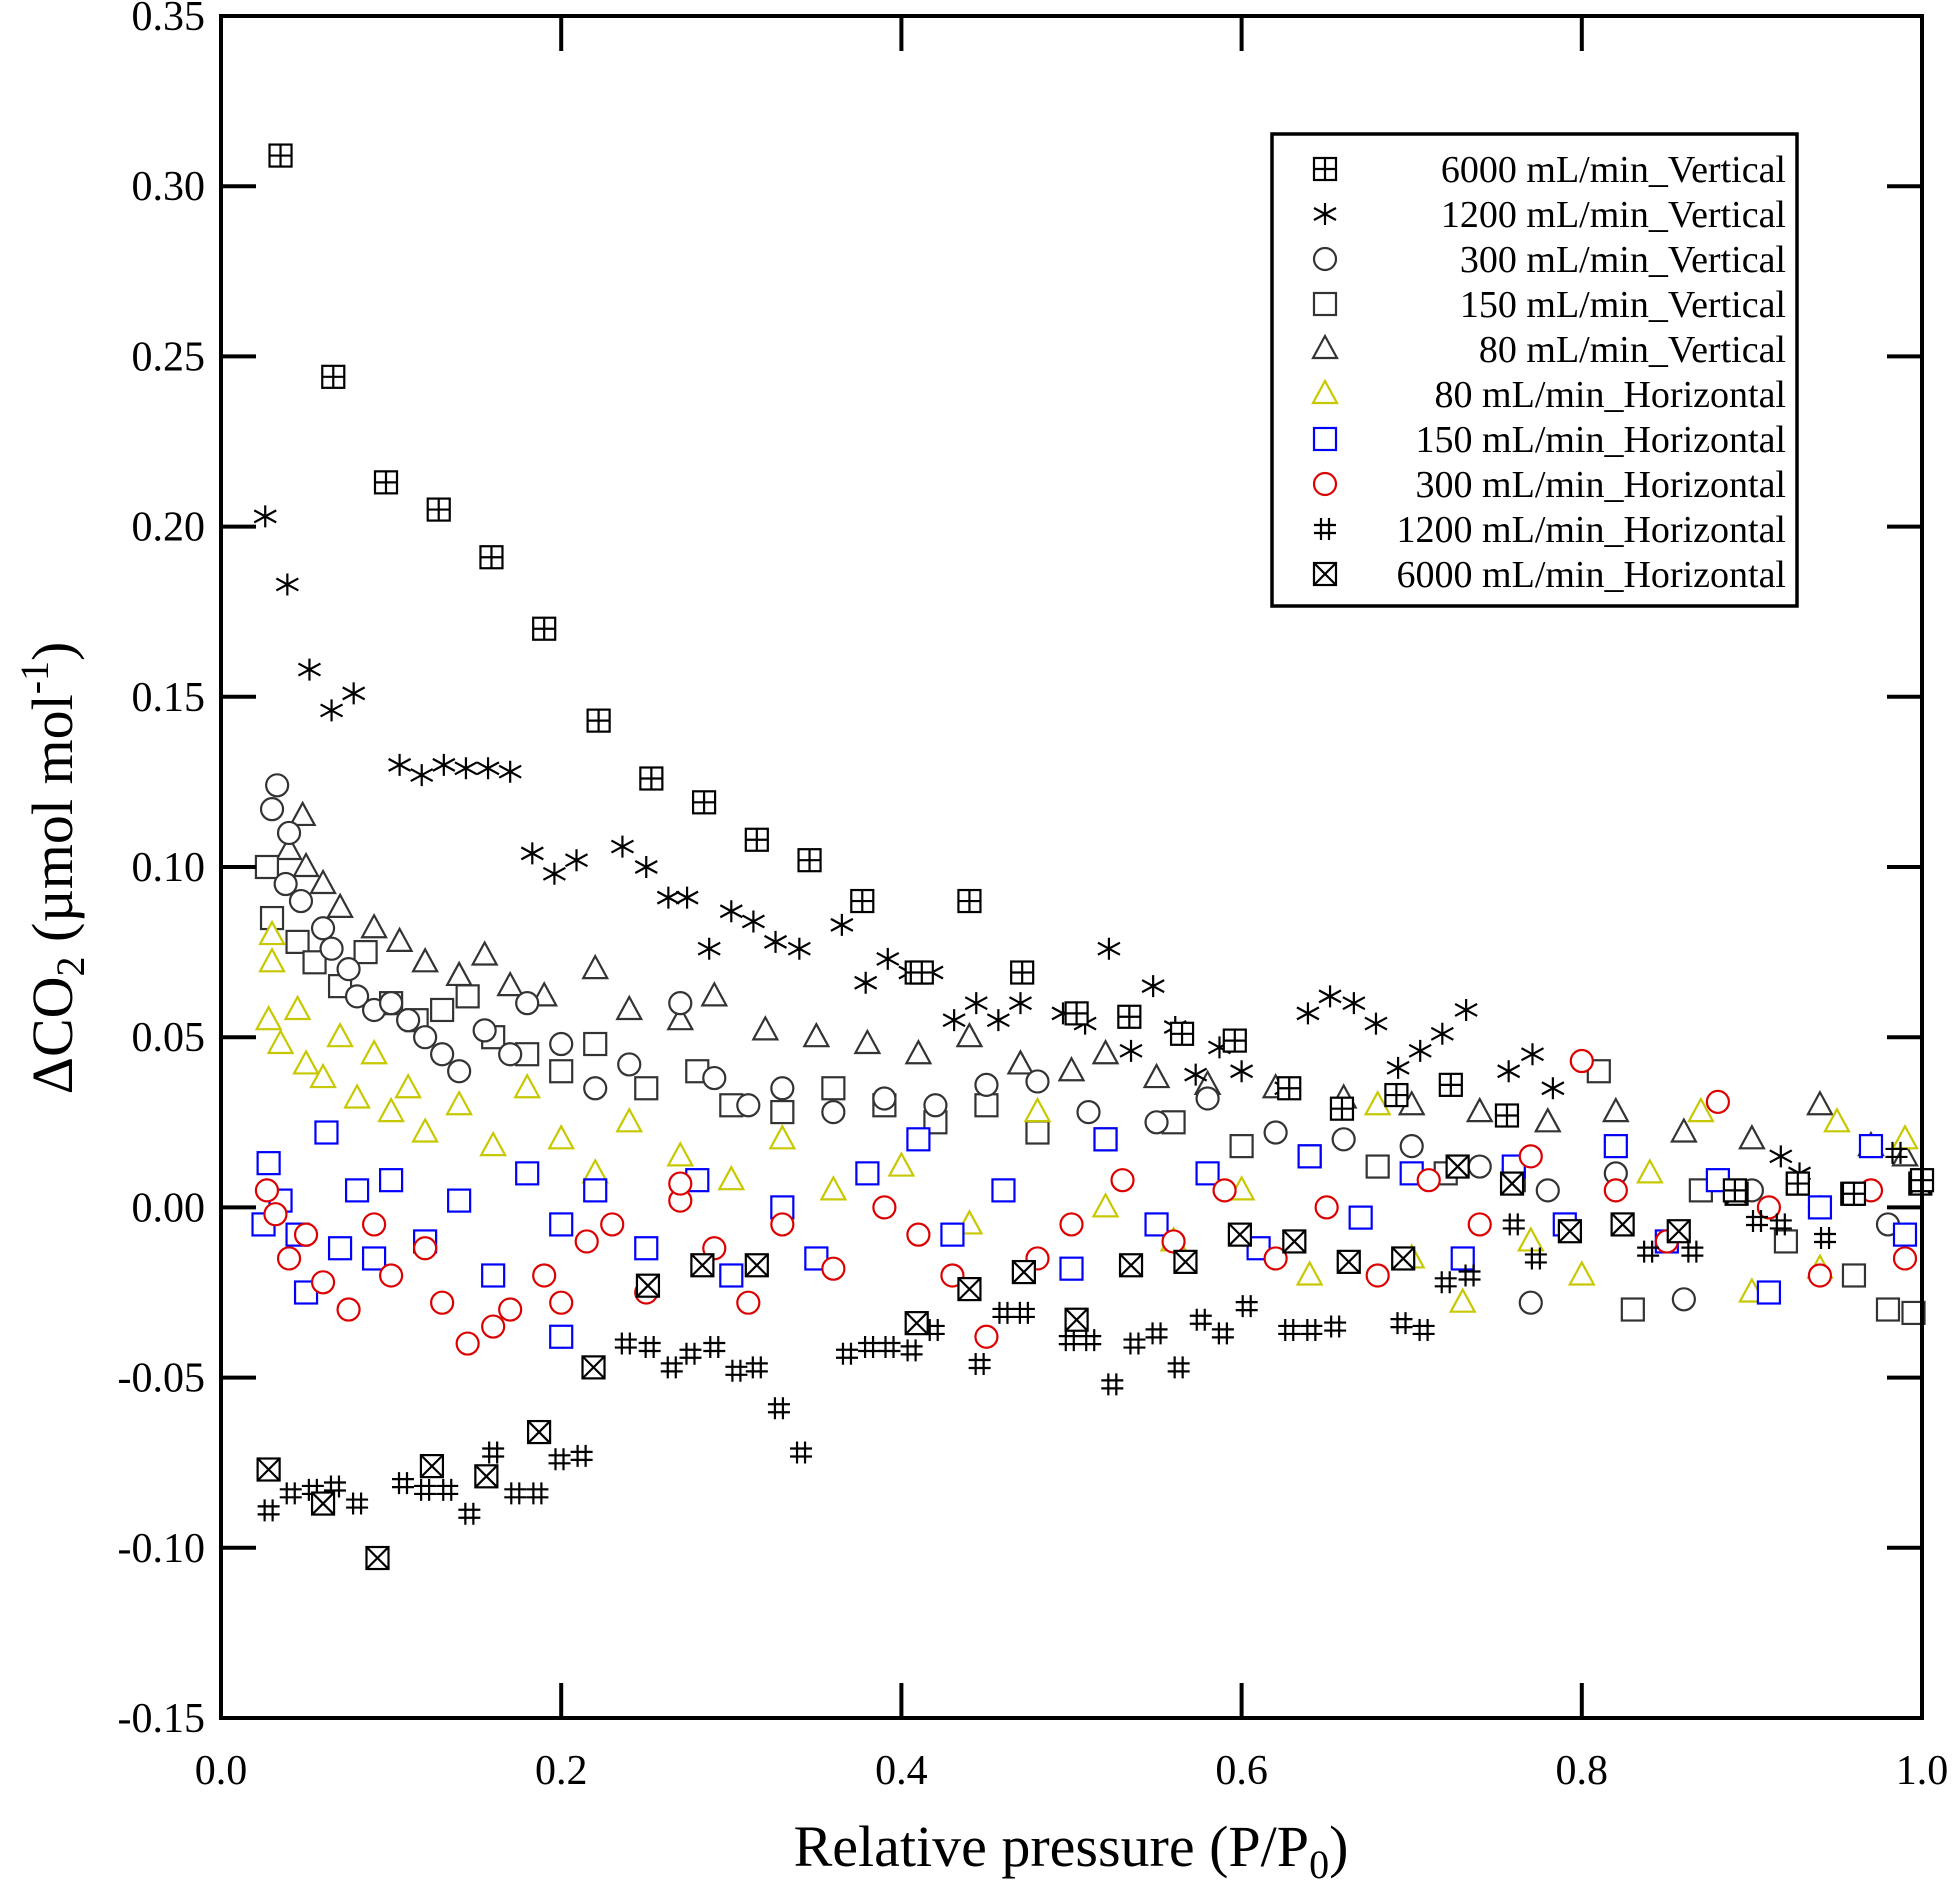 The height and width of the screenshot is (1887, 1952). What do you see at coordinates (1241, 1771) in the screenshot?
I see `x-tick-label: 0.6` at bounding box center [1241, 1771].